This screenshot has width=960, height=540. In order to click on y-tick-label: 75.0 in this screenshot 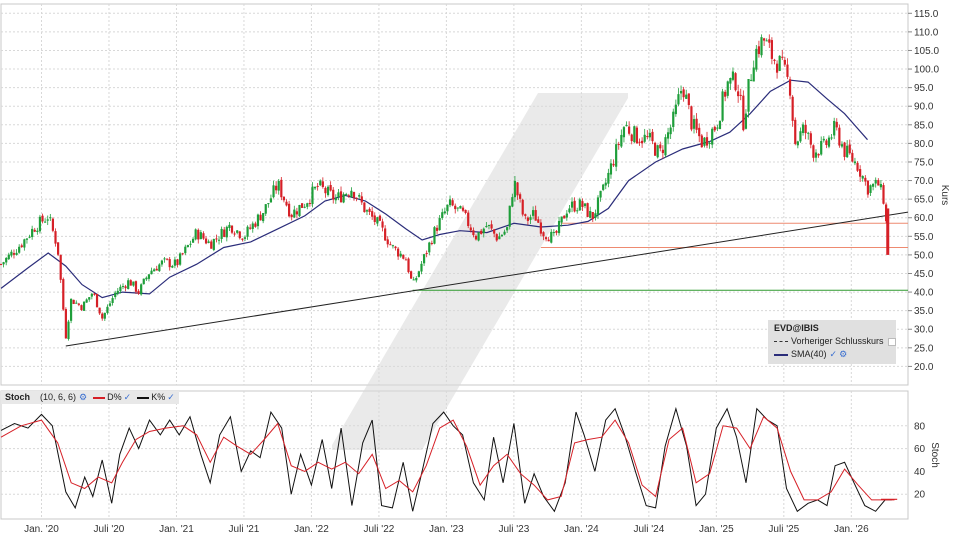, I will do `click(924, 162)`.